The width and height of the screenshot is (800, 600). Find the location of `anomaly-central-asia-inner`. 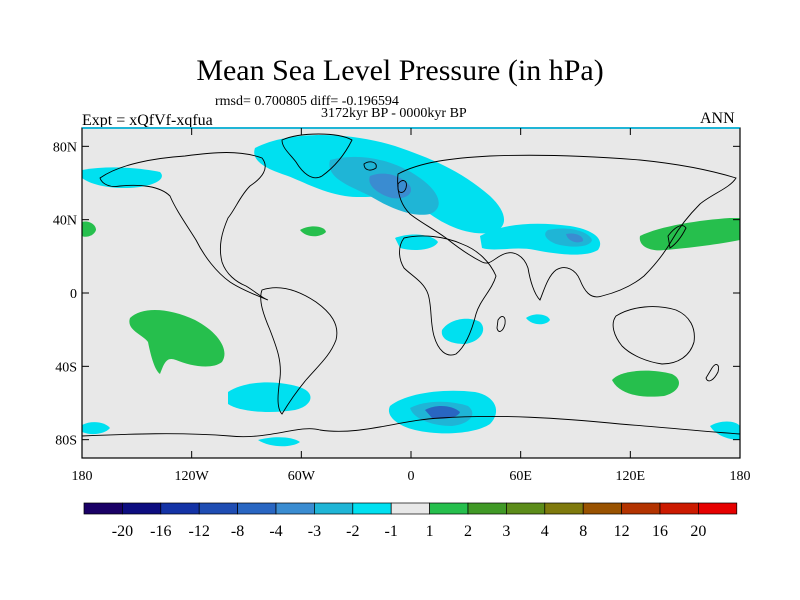

anomaly-central-asia-inner is located at coordinates (575, 238).